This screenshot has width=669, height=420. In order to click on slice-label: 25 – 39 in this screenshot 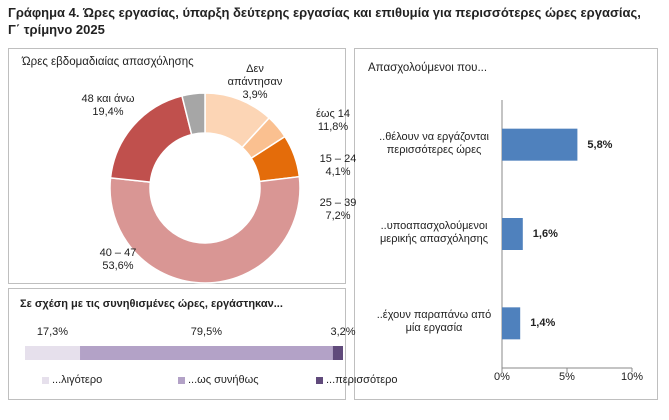, I will do `click(338, 203)`.